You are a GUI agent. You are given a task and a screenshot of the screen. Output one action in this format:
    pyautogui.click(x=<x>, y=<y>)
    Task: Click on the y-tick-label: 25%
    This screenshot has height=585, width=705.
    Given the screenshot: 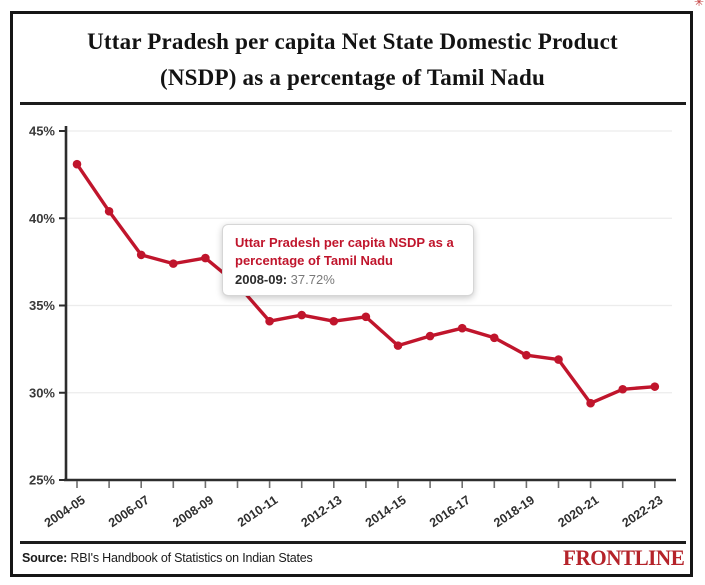 What is the action you would take?
    pyautogui.click(x=42, y=480)
    